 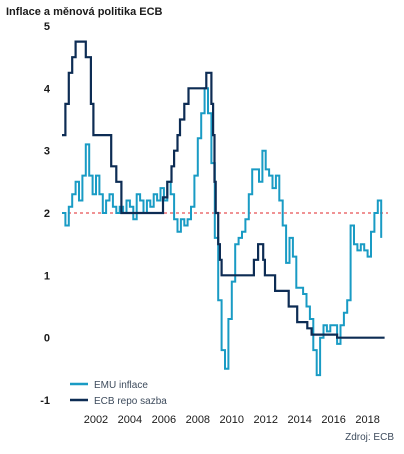 I want to click on x-tick-label: 2014, so click(x=299, y=420).